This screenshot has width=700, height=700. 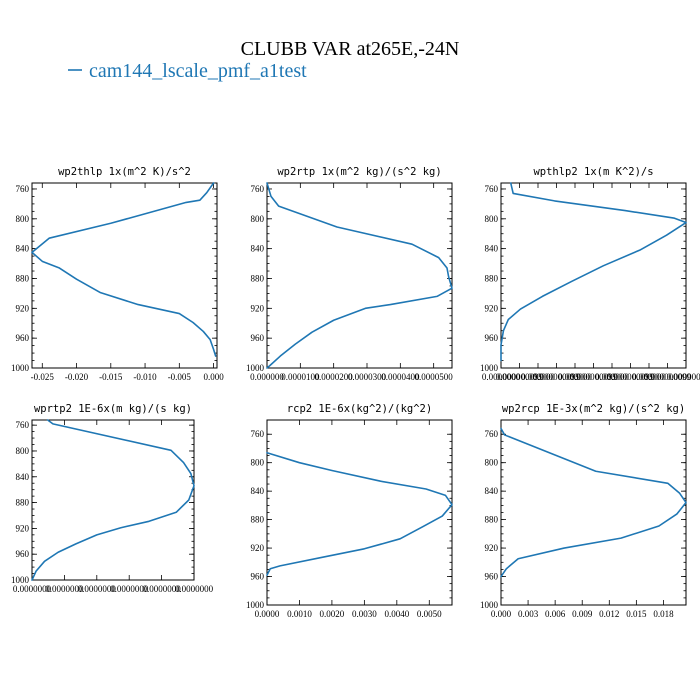 What do you see at coordinates (582, 614) in the screenshot?
I see `x-tick-label: 0.009` at bounding box center [582, 614].